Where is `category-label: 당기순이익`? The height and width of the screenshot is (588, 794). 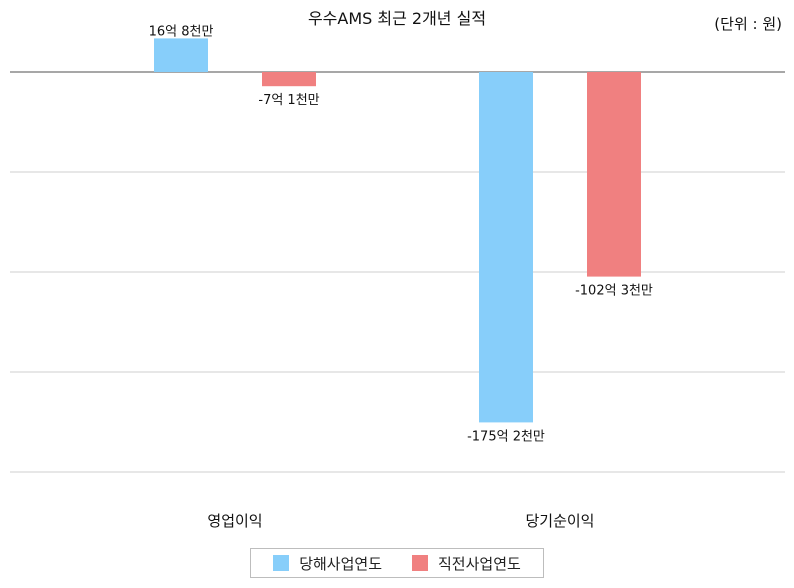
category-label: 당기순이익 is located at coordinates (559, 521).